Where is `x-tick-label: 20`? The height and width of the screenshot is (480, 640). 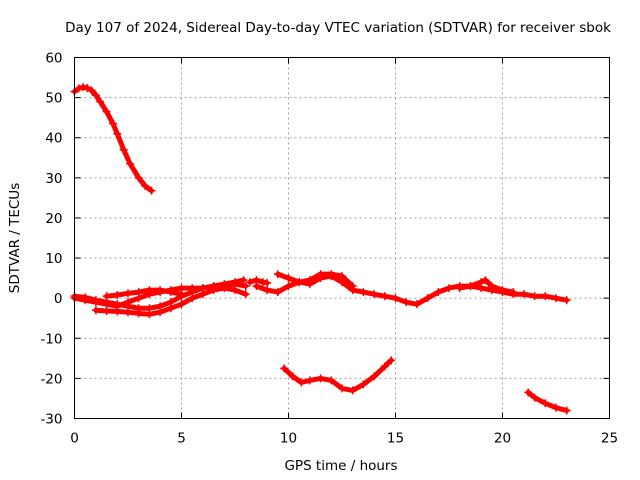
x-tick-label: 20 is located at coordinates (502, 439).